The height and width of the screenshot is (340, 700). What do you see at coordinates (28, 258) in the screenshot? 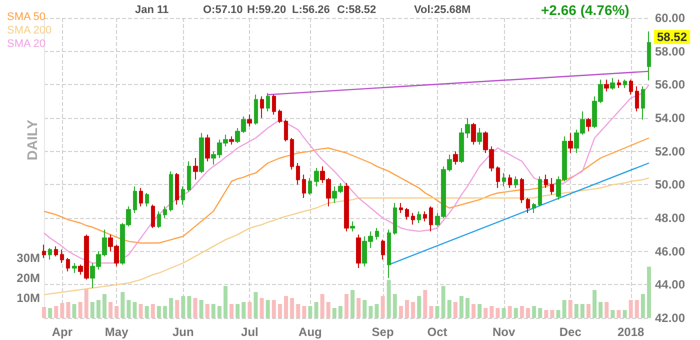
I see `y2-tick-label: 30M` at bounding box center [28, 258].